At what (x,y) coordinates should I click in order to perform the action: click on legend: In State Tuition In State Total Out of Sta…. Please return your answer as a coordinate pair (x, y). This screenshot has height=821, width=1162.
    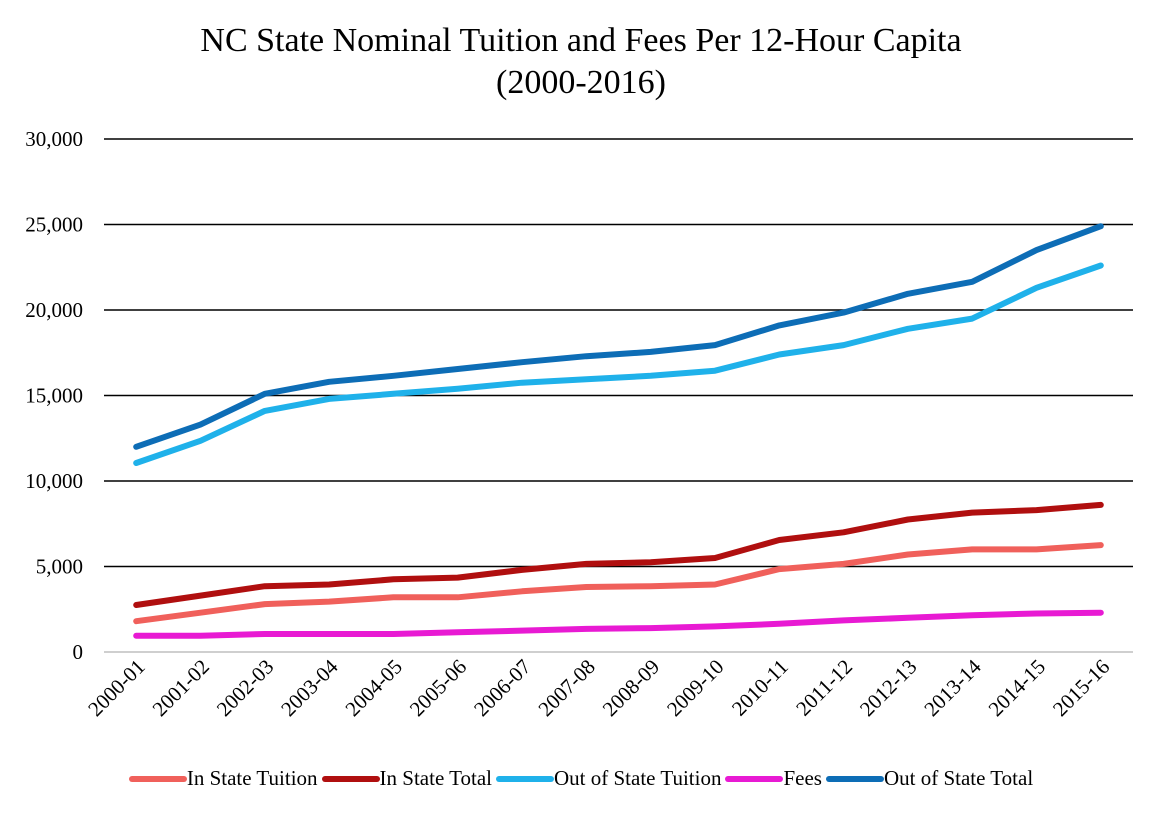
    Looking at the image, I should click on (581, 778).